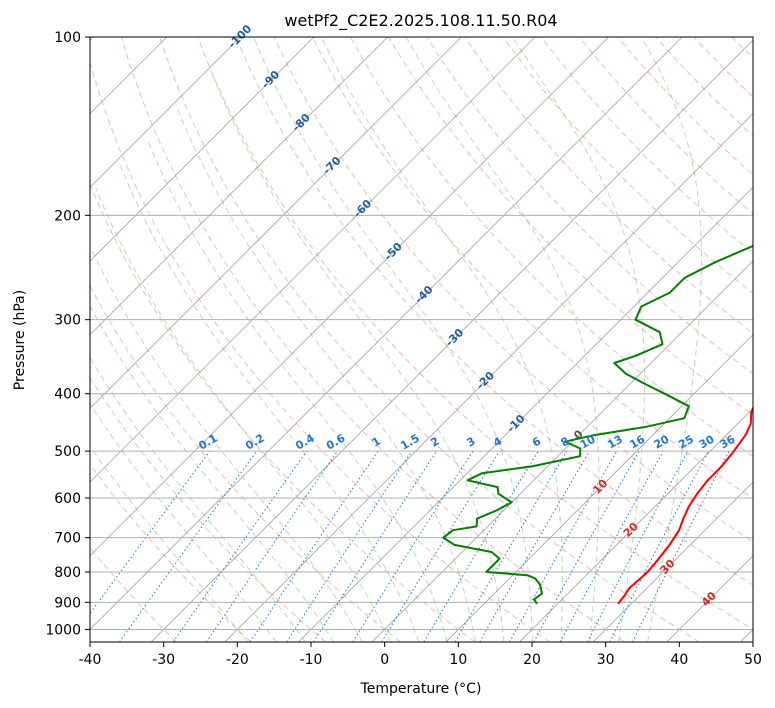  Describe the element at coordinates (67, 395) in the screenshot. I see `y-tick-label: 400` at that location.